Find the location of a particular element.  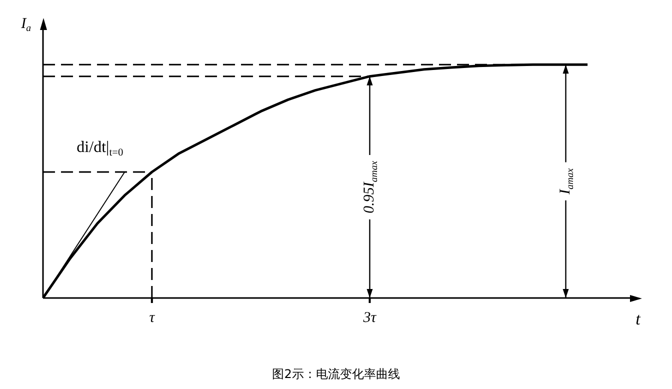

x-tick-label: τ is located at coordinates (152, 318).